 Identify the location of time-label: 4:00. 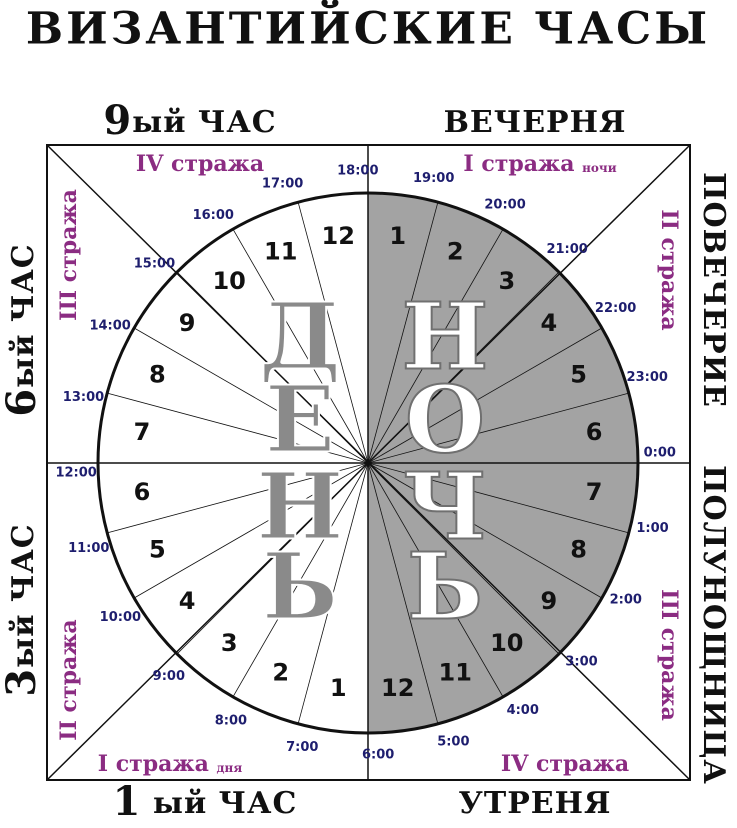
(523, 710).